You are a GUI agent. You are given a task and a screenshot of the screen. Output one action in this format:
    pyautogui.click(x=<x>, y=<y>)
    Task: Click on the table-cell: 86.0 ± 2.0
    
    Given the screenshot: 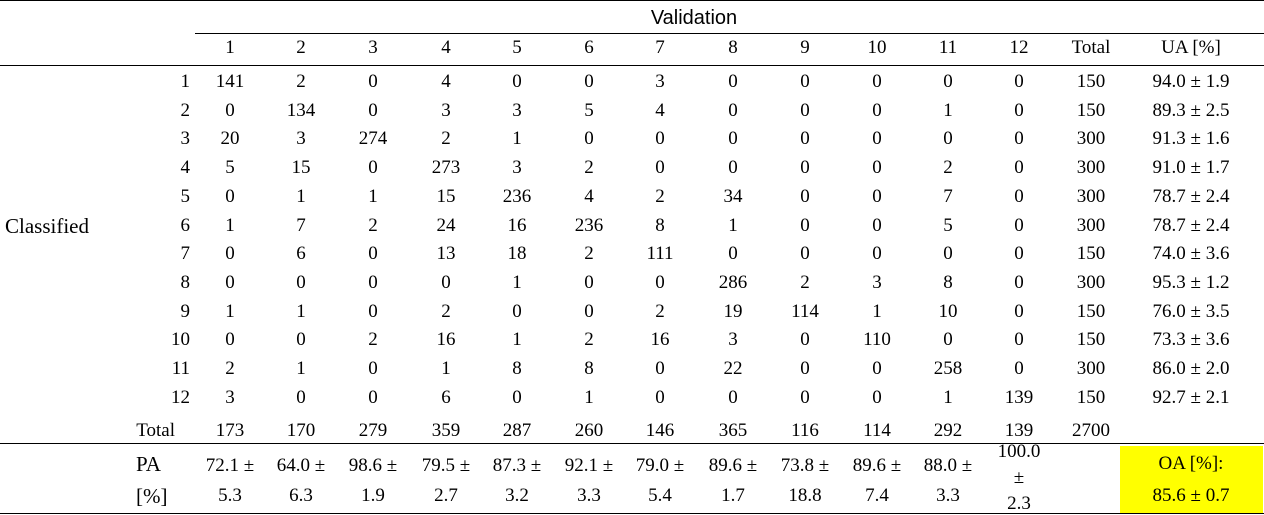 What is the action you would take?
    pyautogui.click(x=1191, y=368)
    